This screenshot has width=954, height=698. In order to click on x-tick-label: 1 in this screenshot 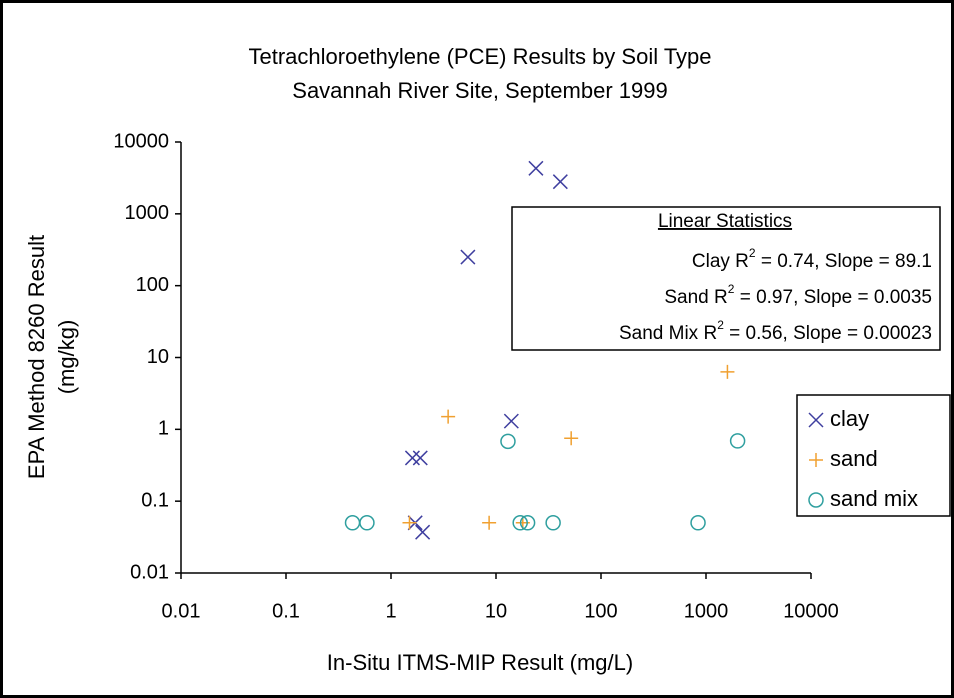, I will do `click(390, 611)`.